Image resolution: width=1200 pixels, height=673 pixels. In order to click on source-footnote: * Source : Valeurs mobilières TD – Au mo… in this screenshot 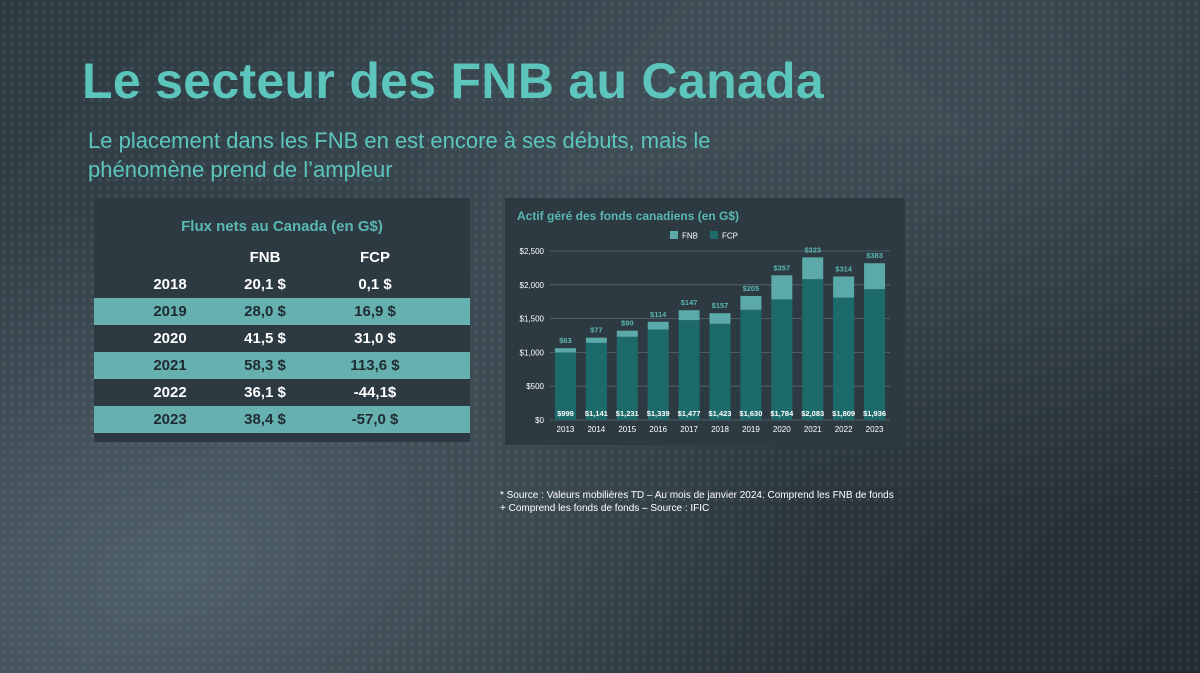, I will do `click(710, 502)`.